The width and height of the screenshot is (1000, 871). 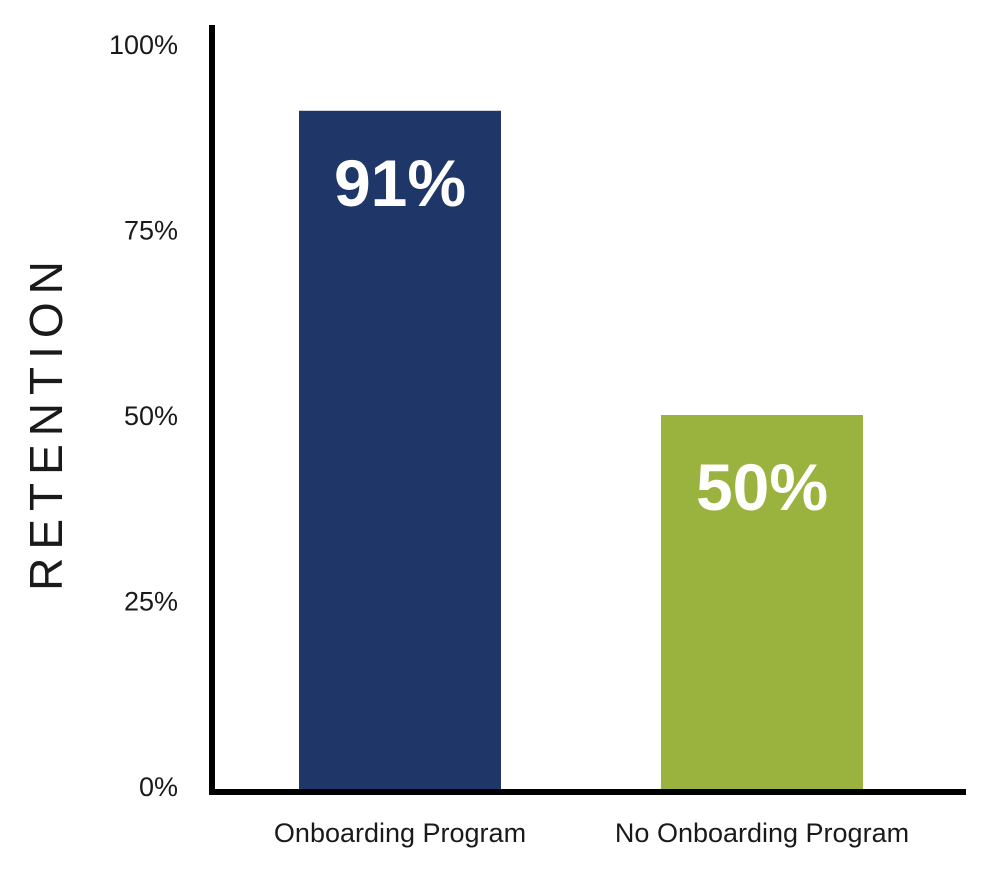 What do you see at coordinates (591, 833) in the screenshot?
I see `category-labels-group: Onboarding Program No Onboarding Program` at bounding box center [591, 833].